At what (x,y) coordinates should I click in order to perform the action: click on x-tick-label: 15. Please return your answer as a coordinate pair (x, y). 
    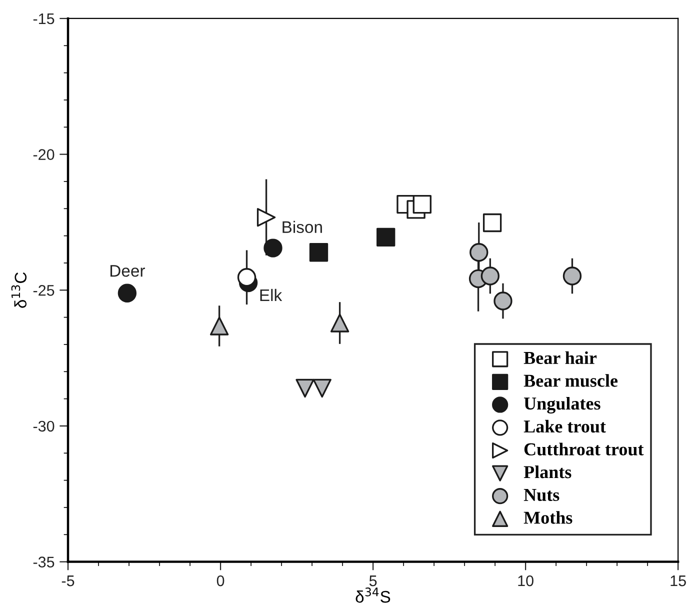
    Looking at the image, I should click on (678, 581).